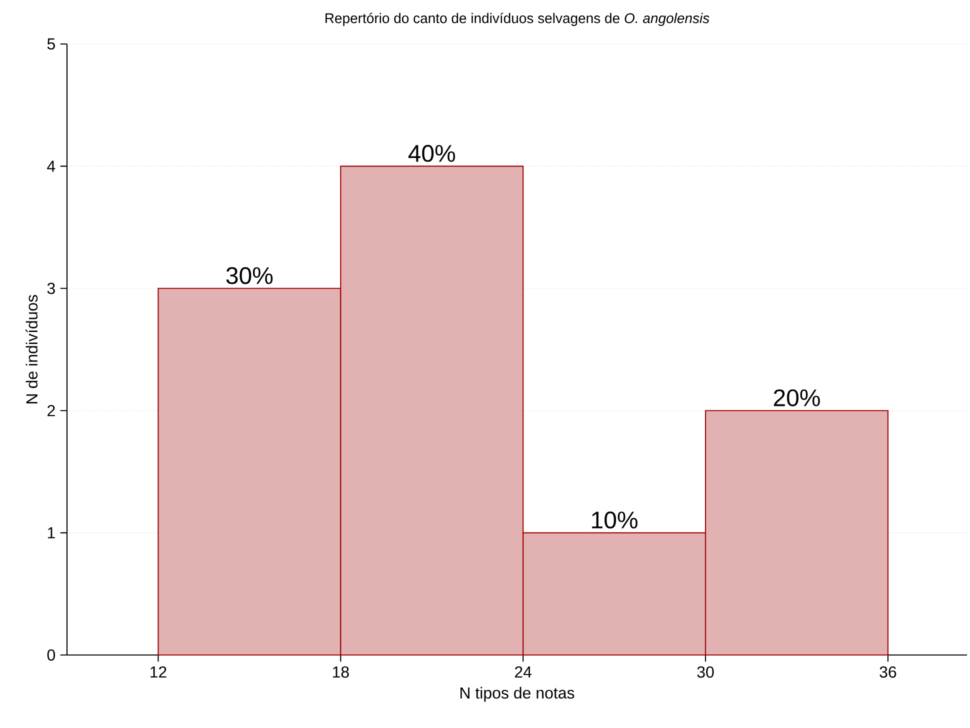 The height and width of the screenshot is (728, 970). Describe the element at coordinates (340, 672) in the screenshot. I see `x-tick-label: 18` at that location.